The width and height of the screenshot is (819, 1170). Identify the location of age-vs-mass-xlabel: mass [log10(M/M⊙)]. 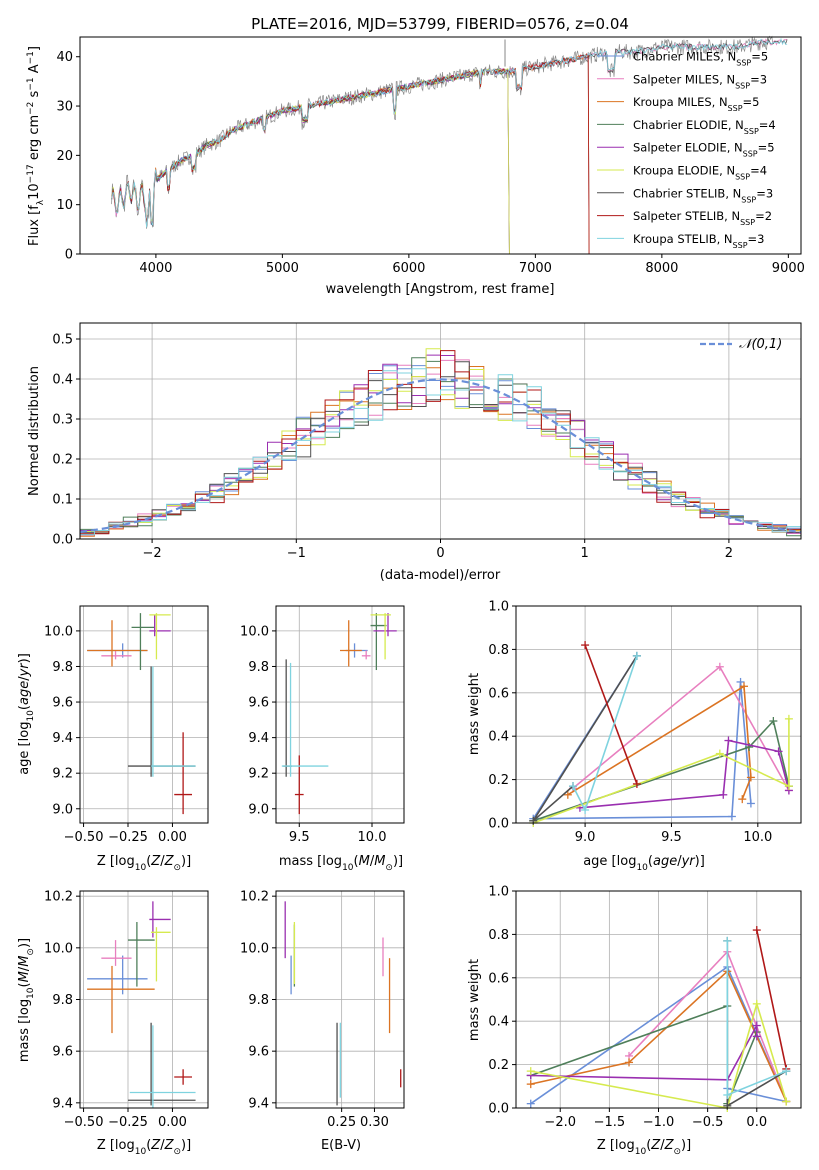
(341, 863).